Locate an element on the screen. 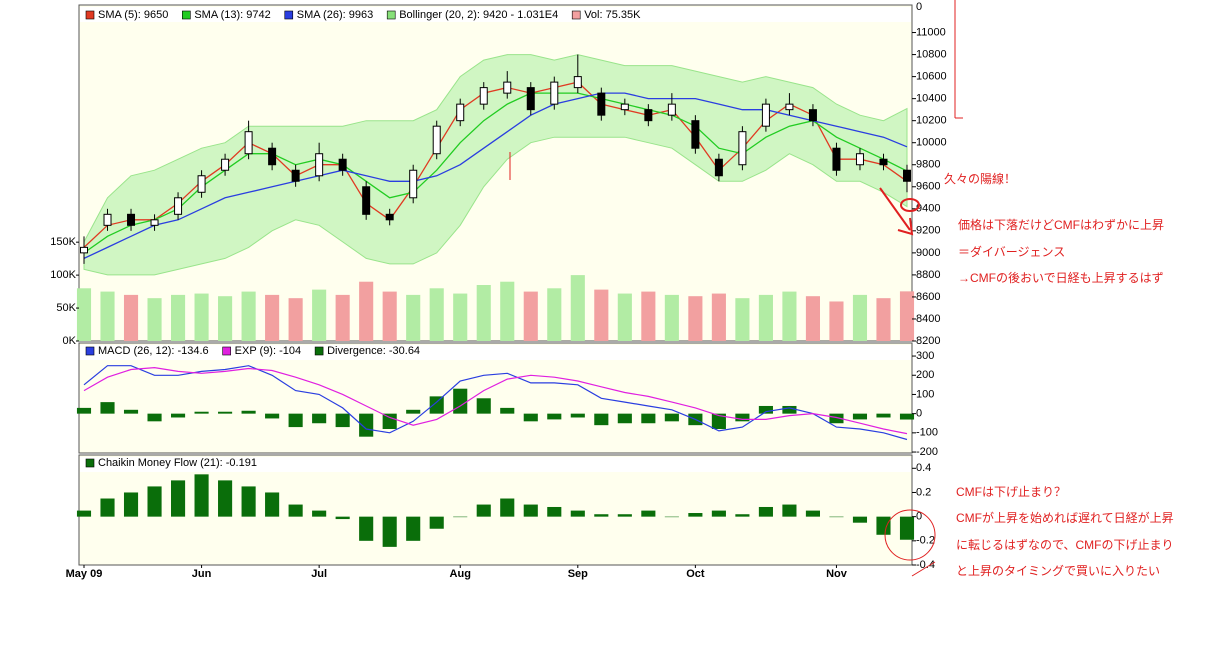 The image size is (1231, 665). y-tick-label: 50K is located at coordinates (66, 308).